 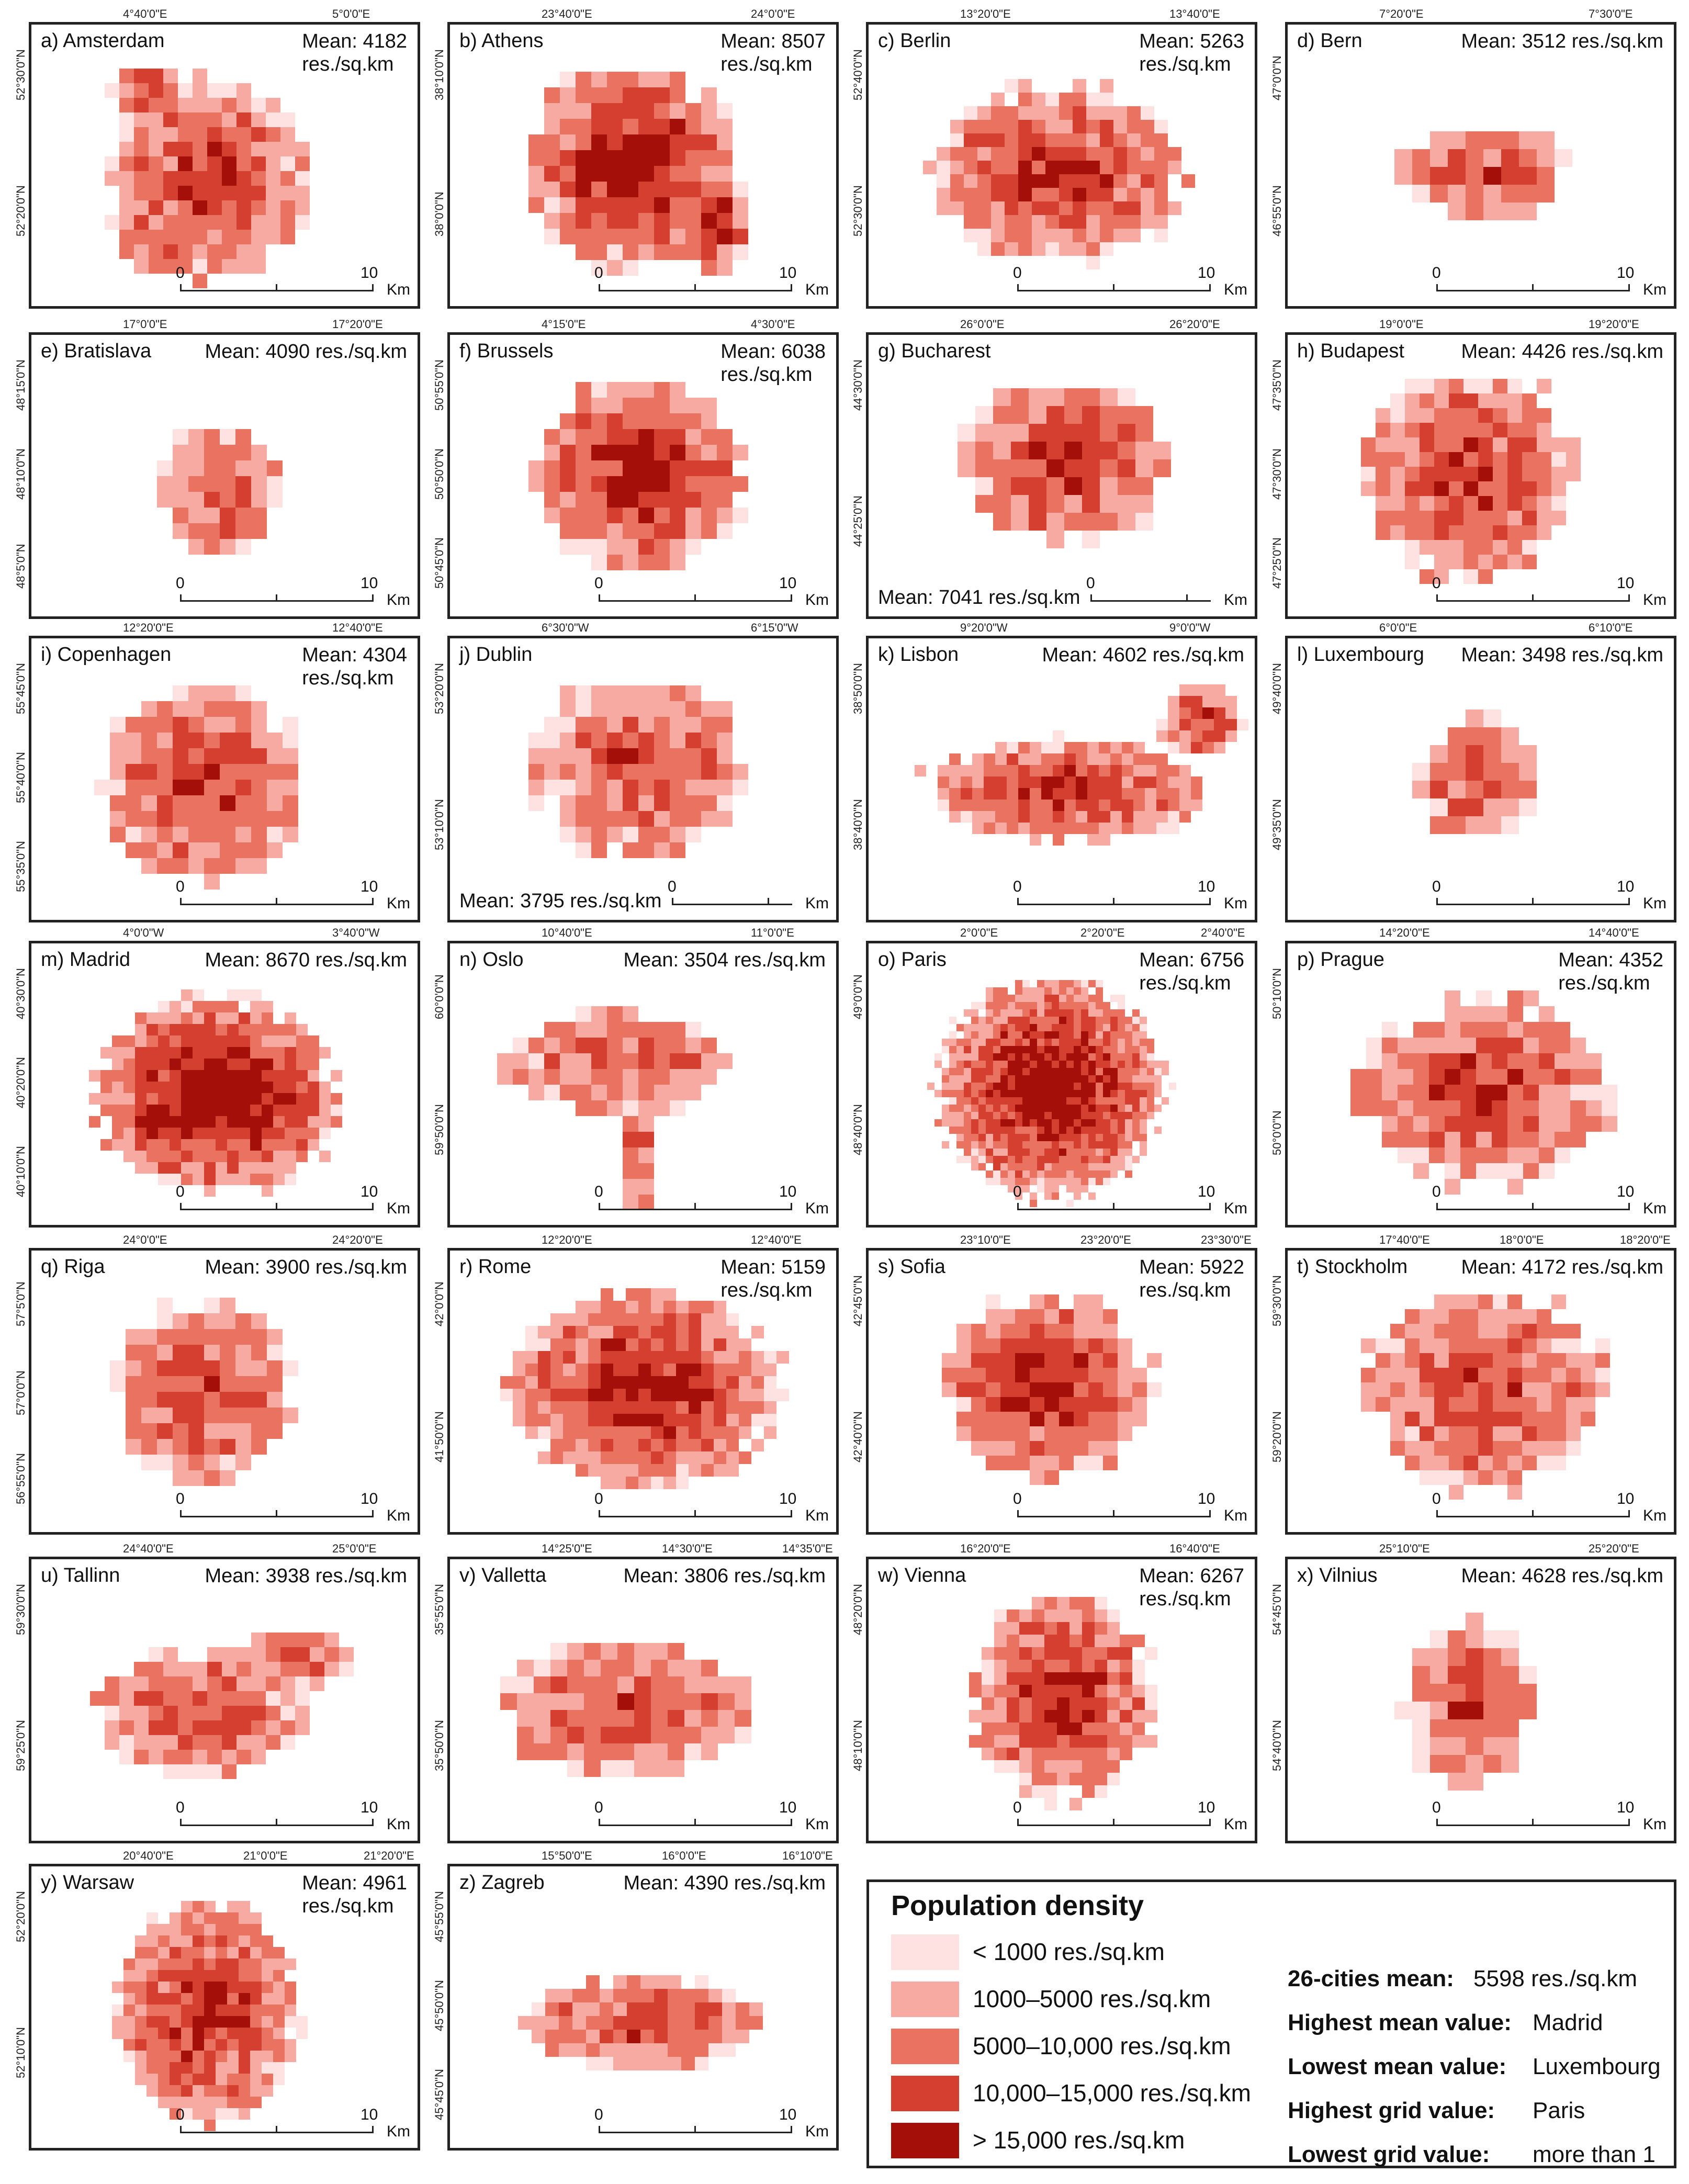 What do you see at coordinates (643, 1085) in the screenshot?
I see `city-map-panel: n) Oslo Mean: 3504 res./sq.km 0 10 Km` at bounding box center [643, 1085].